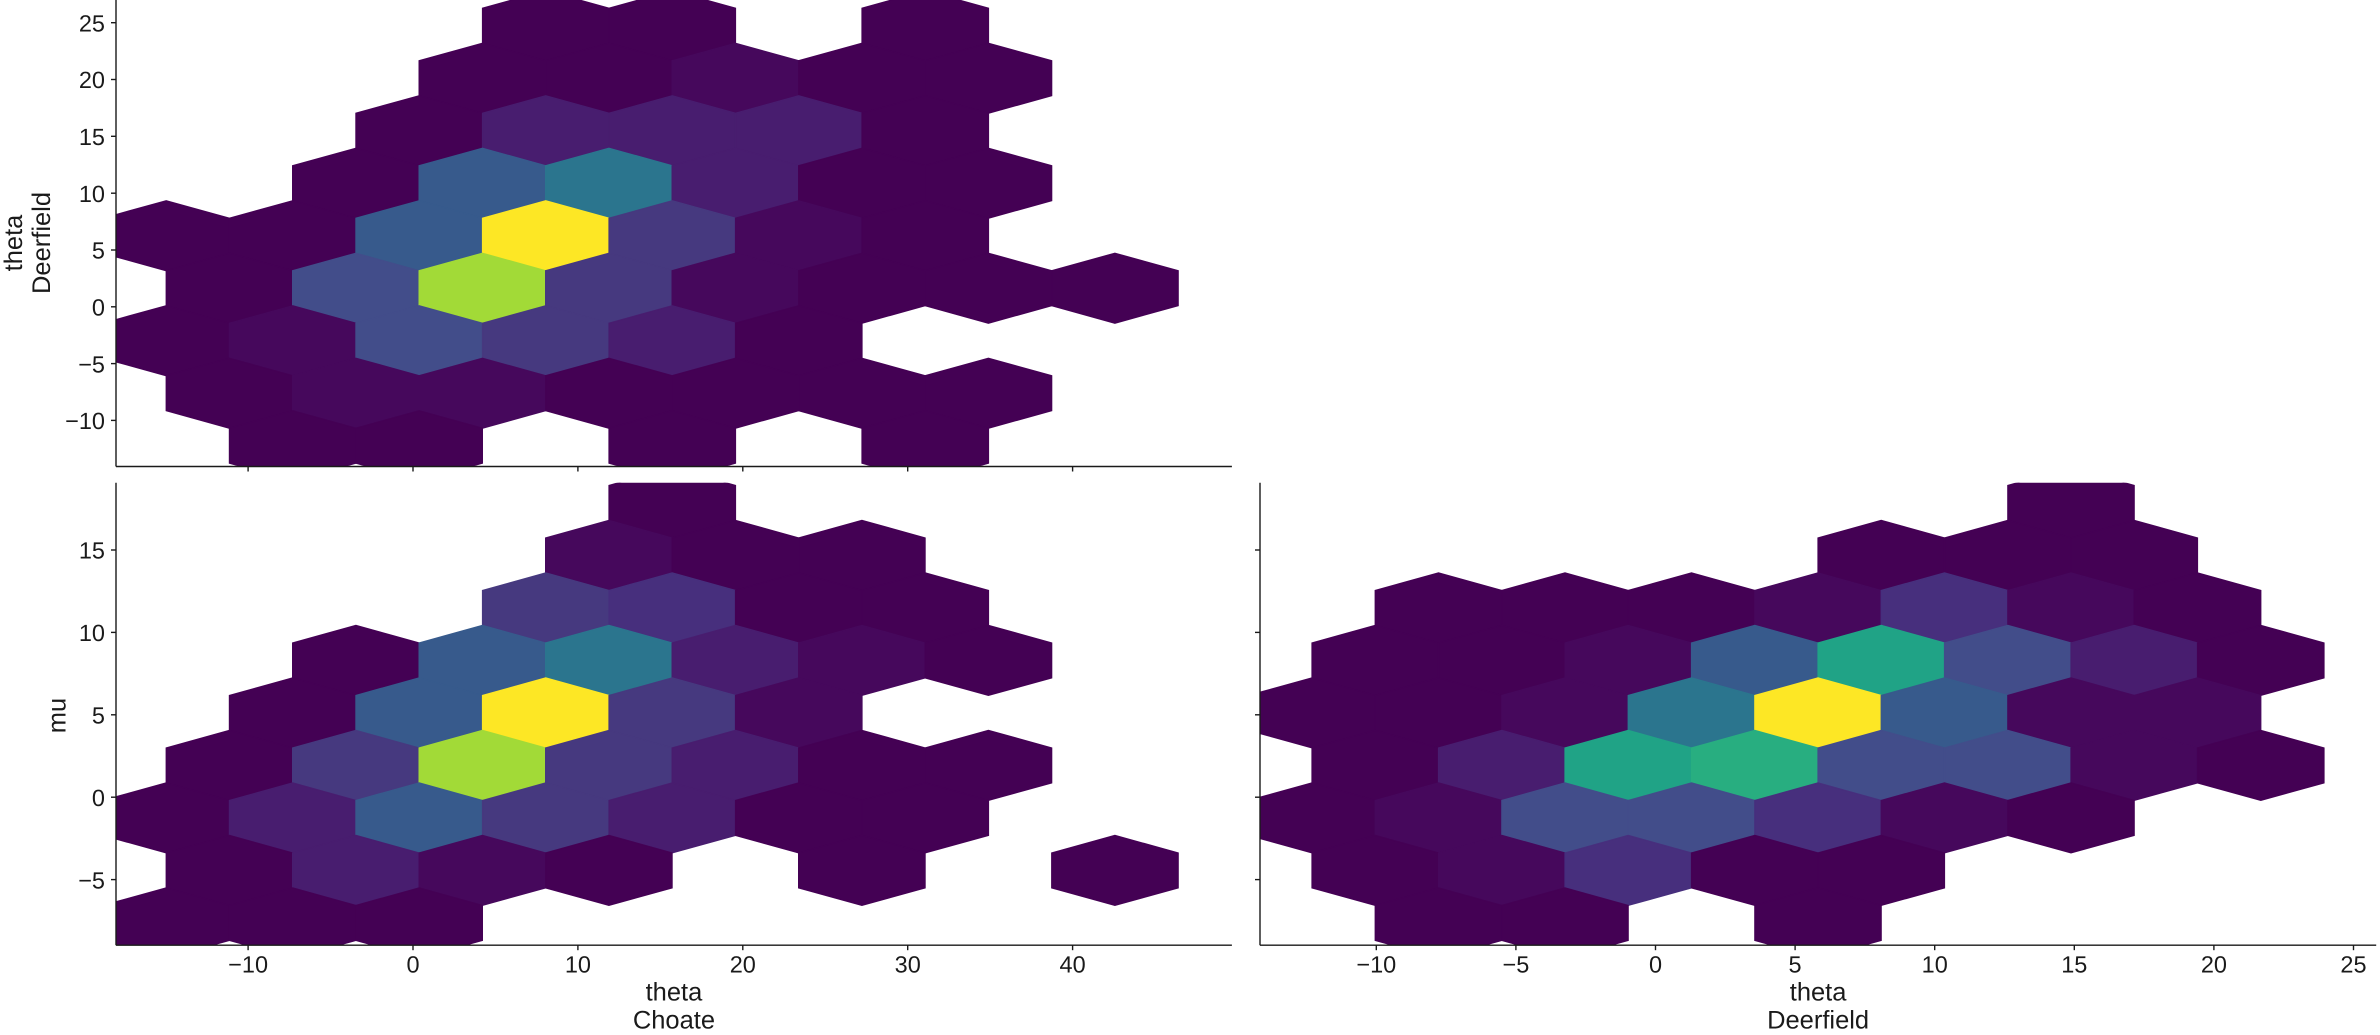 The image size is (2380, 1035). What do you see at coordinates (908, 964) in the screenshot?
I see `svg-text: 30` at bounding box center [908, 964].